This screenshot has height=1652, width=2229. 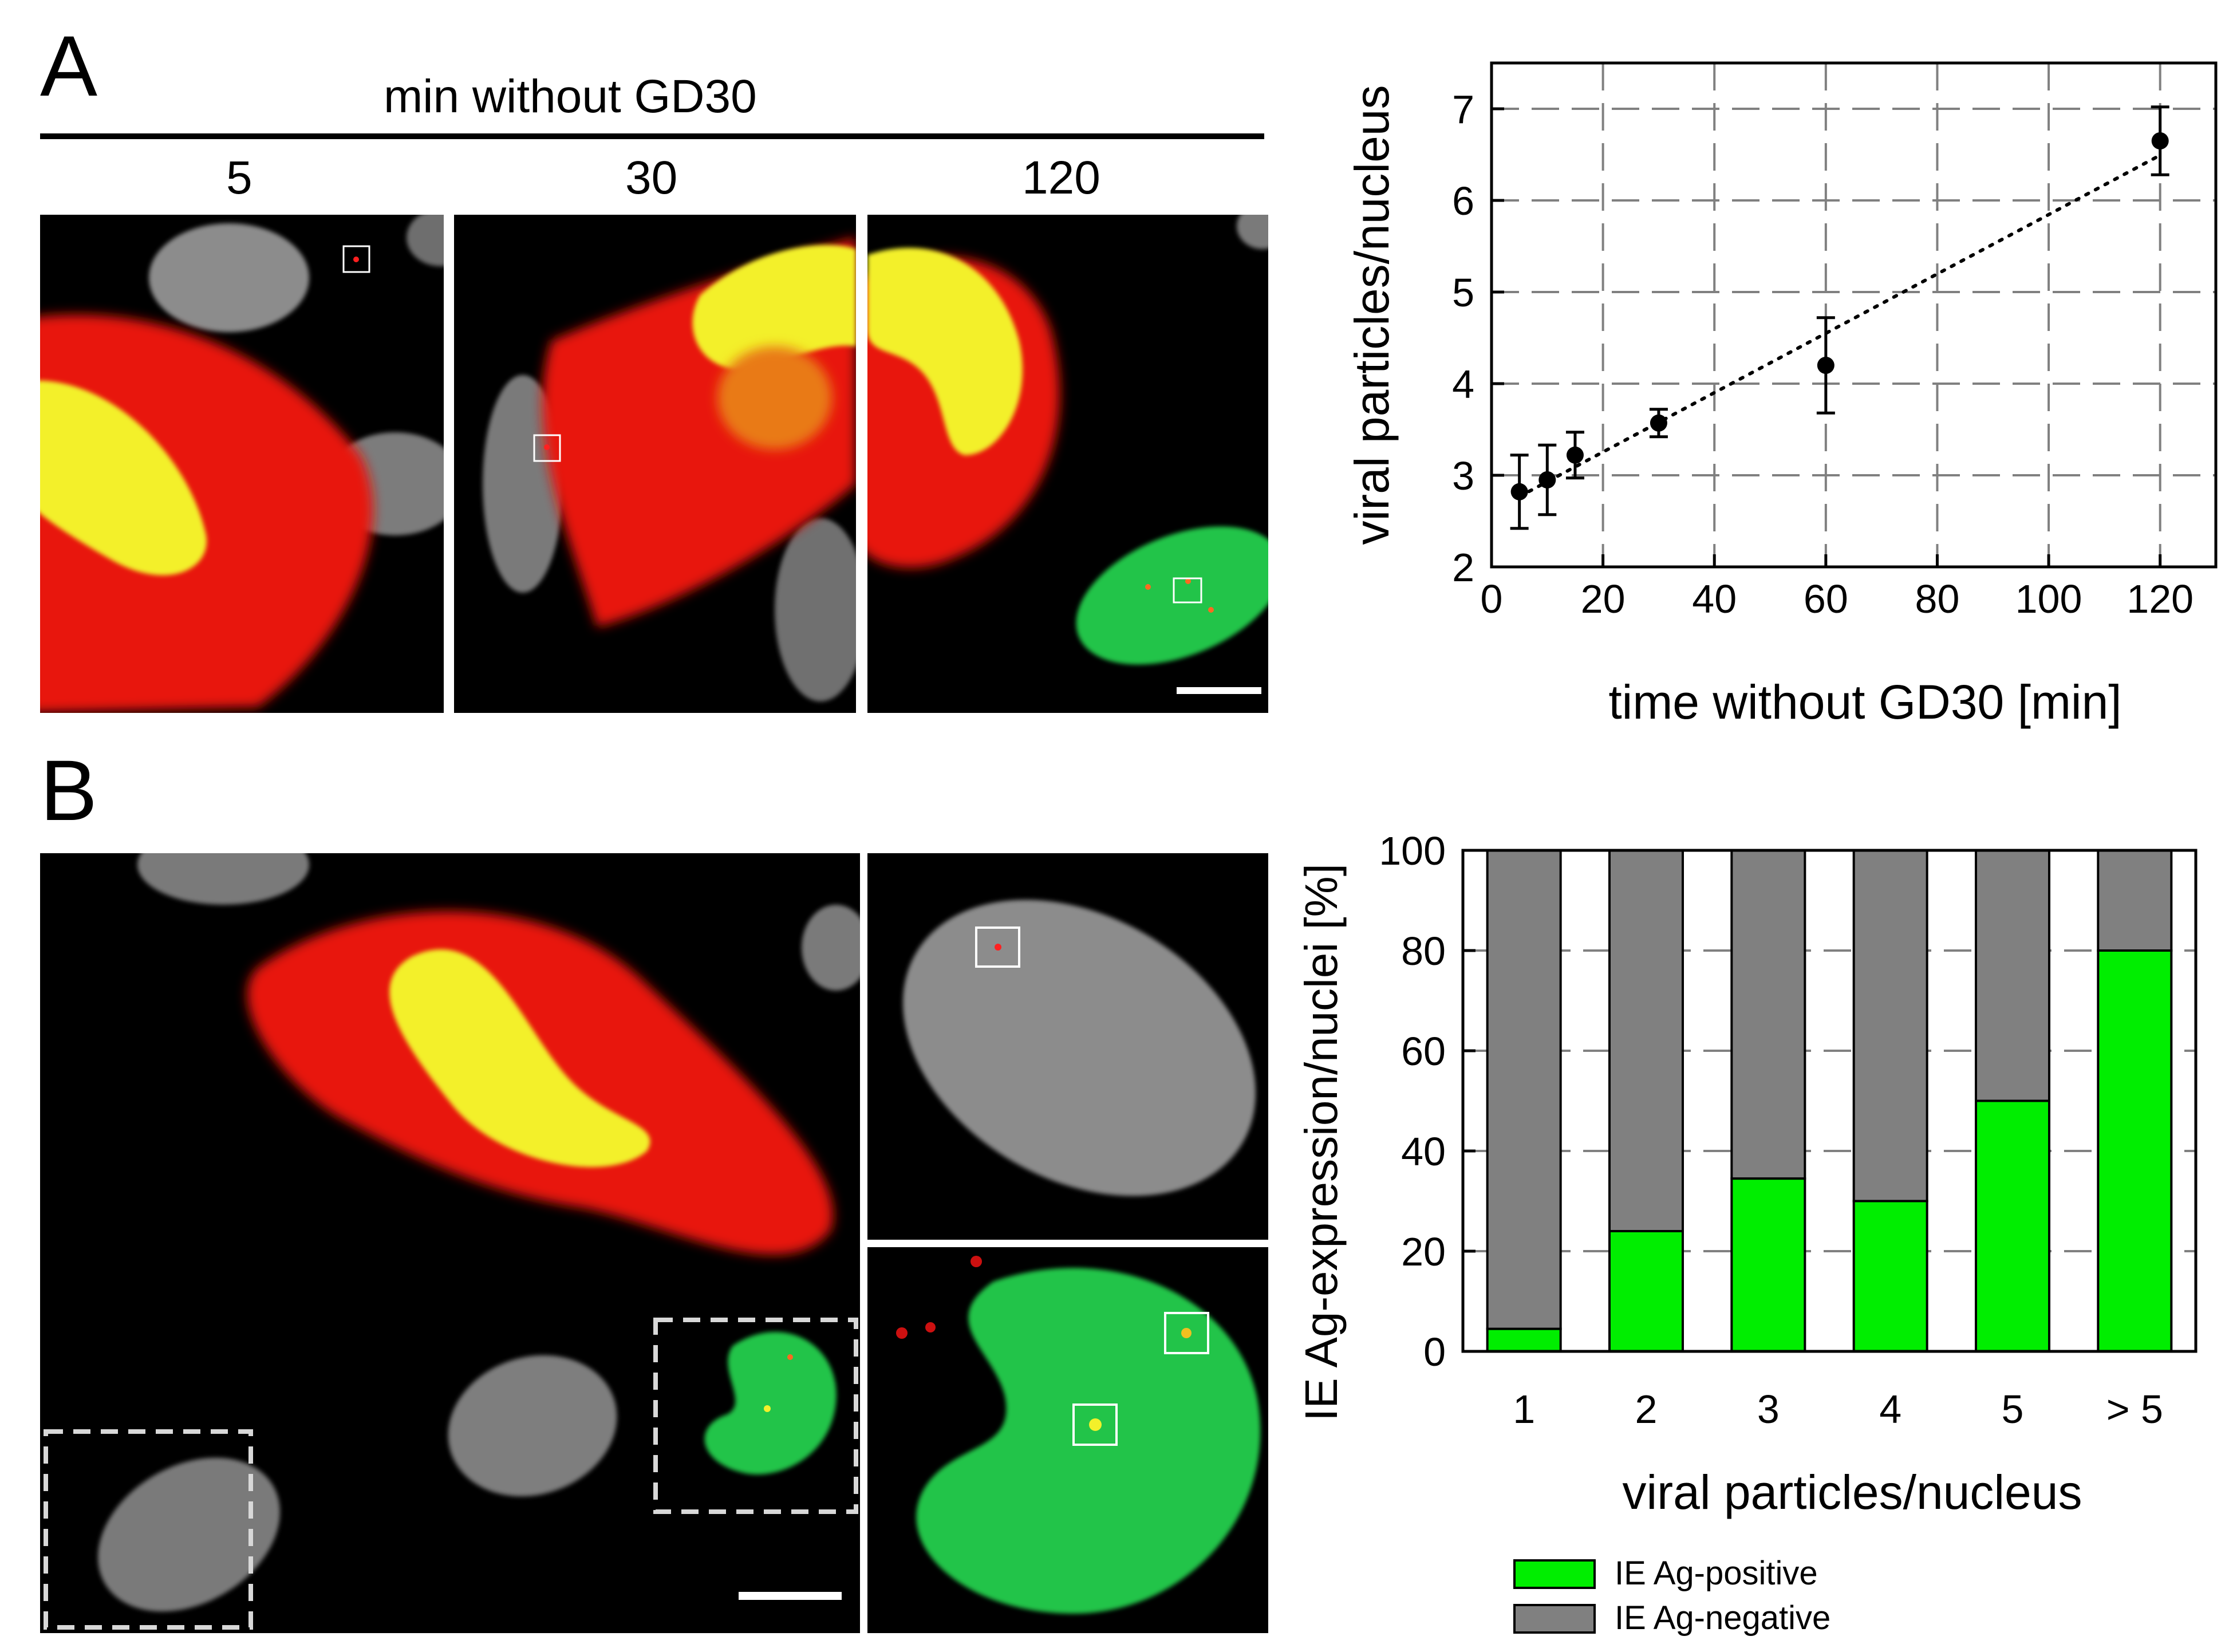 What do you see at coordinates (240, 178) in the screenshot?
I see `time-label-5: 5` at bounding box center [240, 178].